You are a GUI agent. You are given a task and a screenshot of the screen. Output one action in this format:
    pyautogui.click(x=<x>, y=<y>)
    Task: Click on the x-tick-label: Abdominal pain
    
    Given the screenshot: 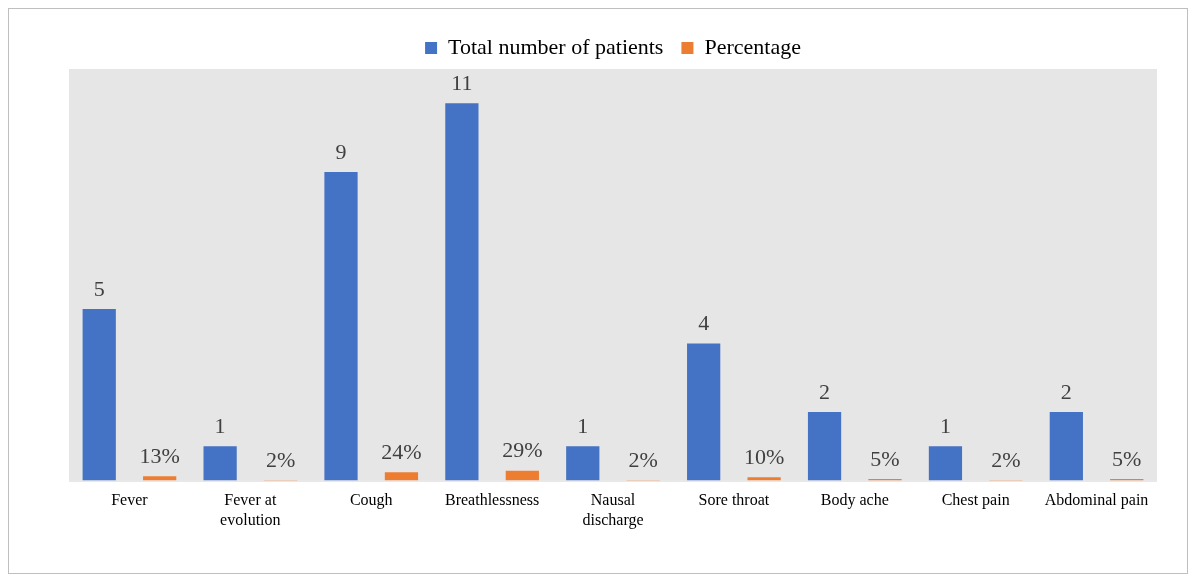 What is the action you would take?
    pyautogui.click(x=1096, y=500)
    